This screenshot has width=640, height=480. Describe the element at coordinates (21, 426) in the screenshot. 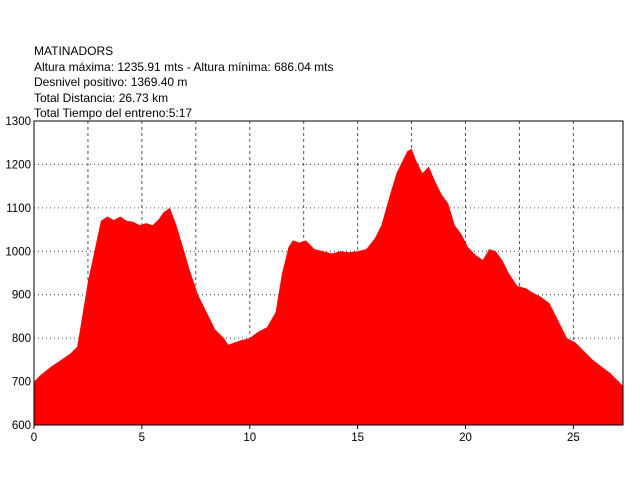

I see `y-tick-label: 600` at that location.